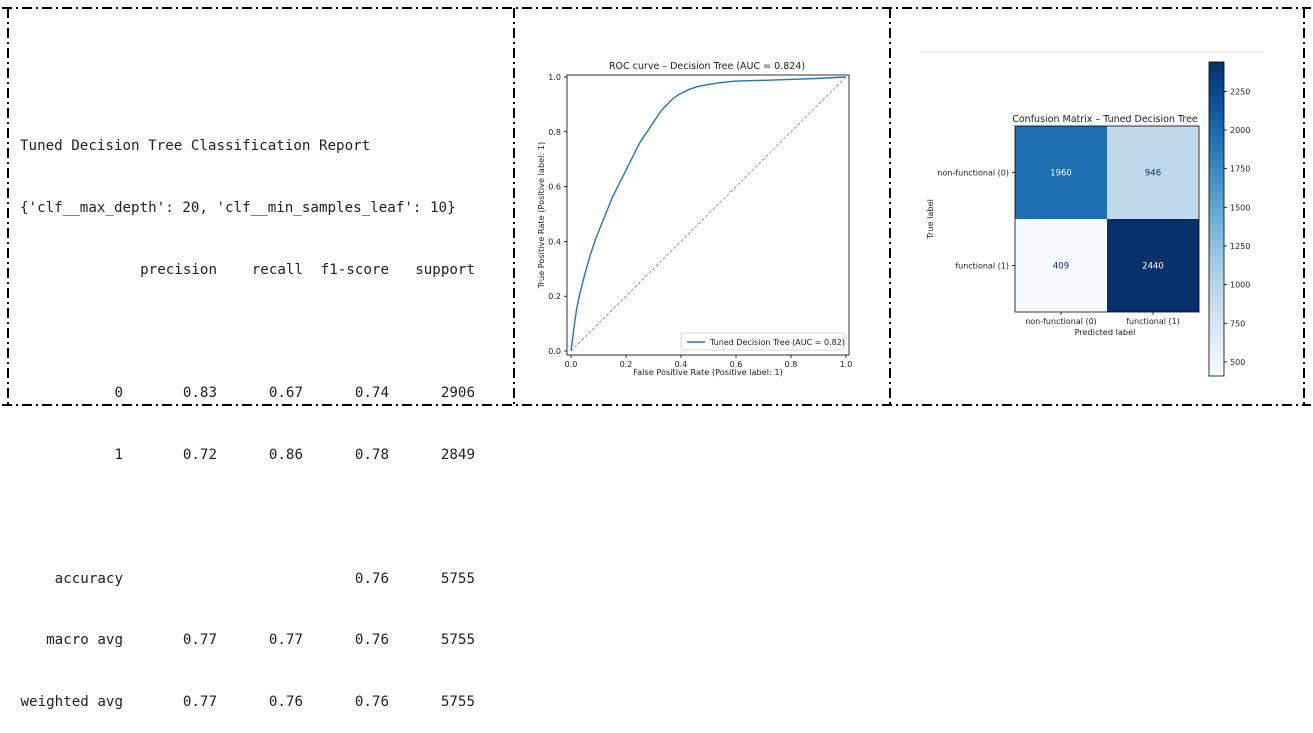 The image size is (1313, 733). I want to click on roc-ytick-label: 0.6, so click(554, 187).